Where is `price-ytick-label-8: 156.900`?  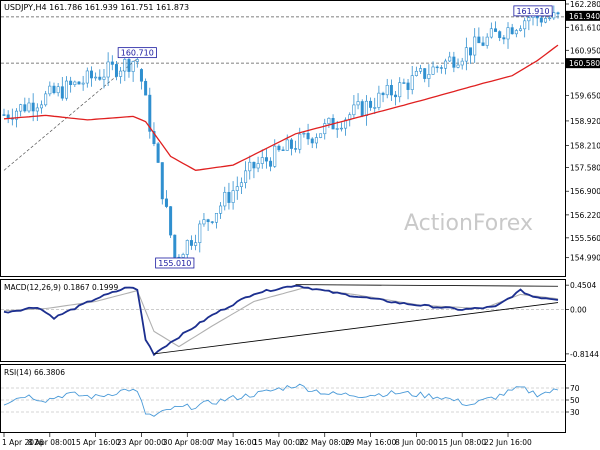 price-ytick-label-8: 156.900 is located at coordinates (585, 191).